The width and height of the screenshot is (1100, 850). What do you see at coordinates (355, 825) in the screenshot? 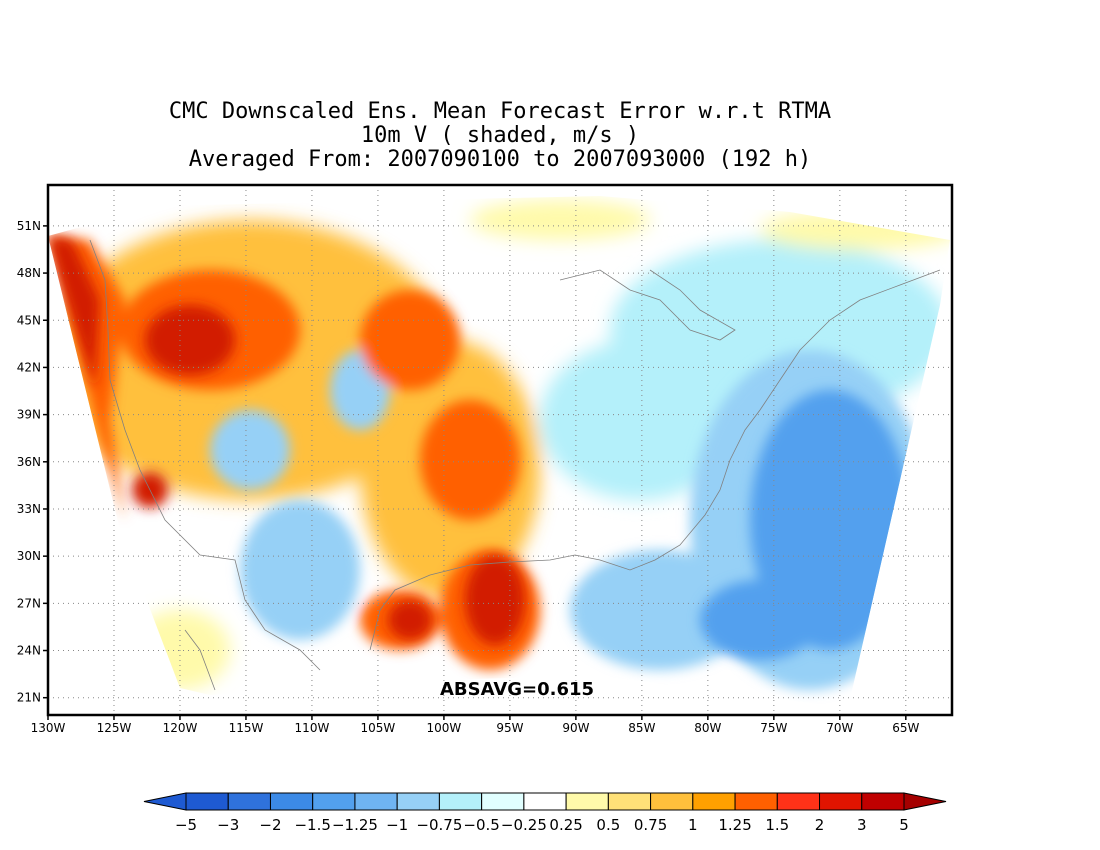
I see `colorbar-label: −1.25` at bounding box center [355, 825].